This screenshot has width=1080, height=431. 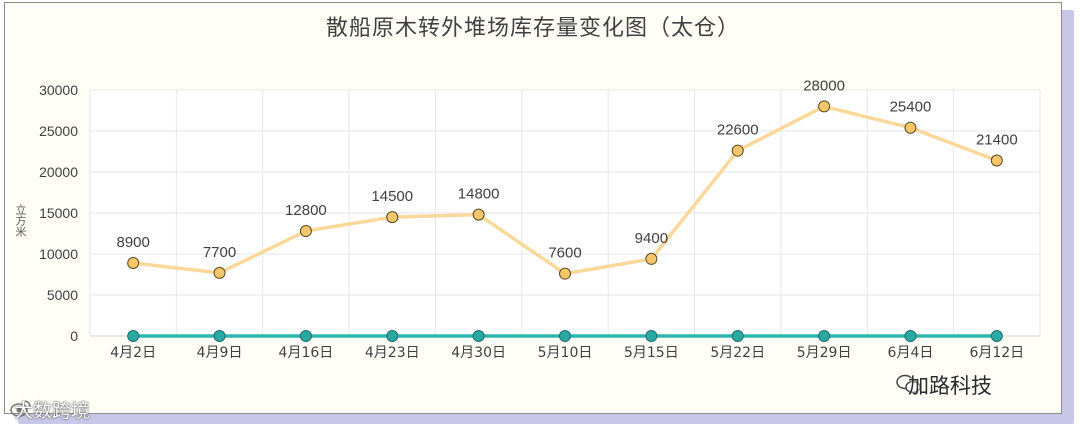 What do you see at coordinates (565, 353) in the screenshot?
I see `x-tick-label: 5月10日` at bounding box center [565, 353].